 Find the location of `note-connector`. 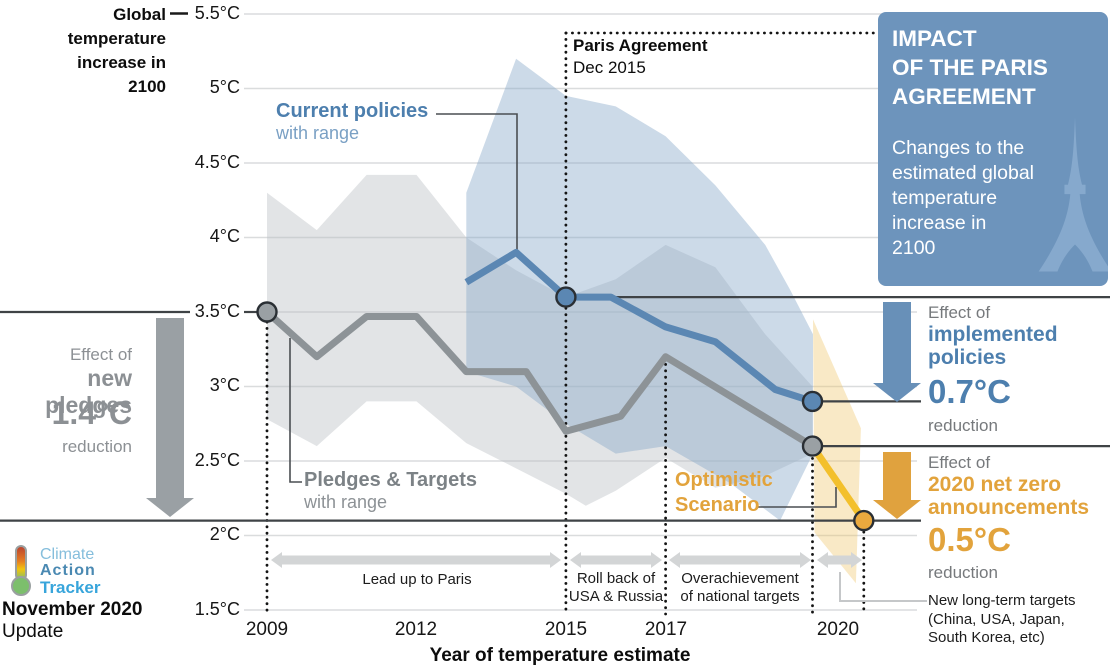

note-connector is located at coordinates (883, 587).